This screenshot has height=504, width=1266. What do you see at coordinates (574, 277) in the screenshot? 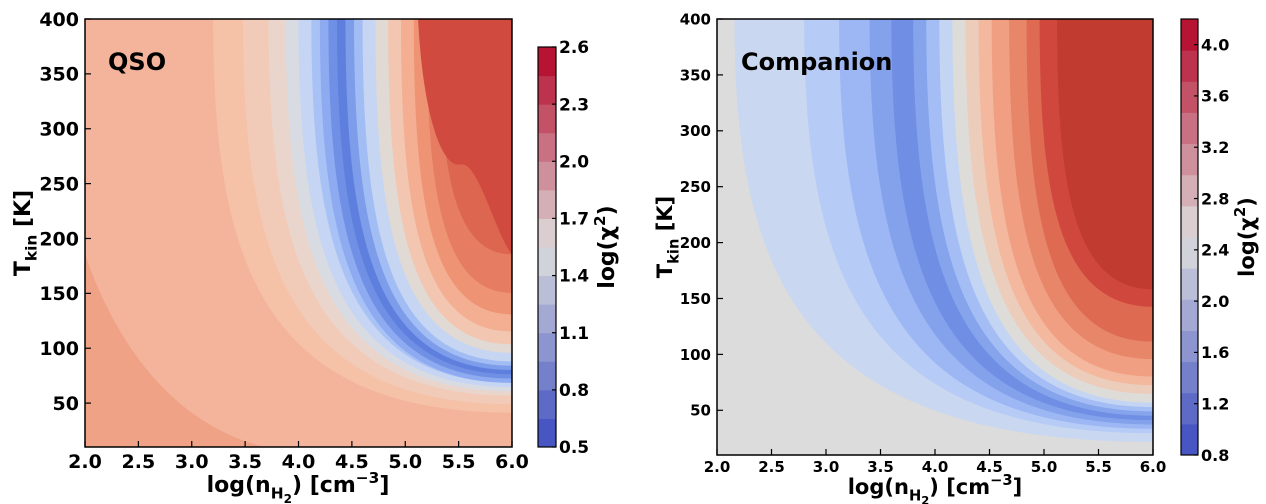
I see `colorbar-tick-label: 1.4` at bounding box center [574, 277].